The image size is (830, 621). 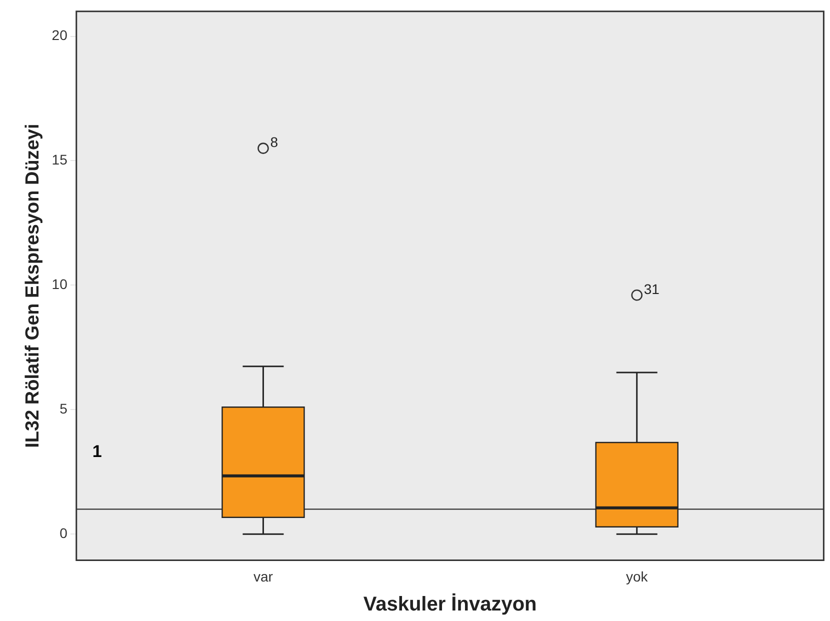 What do you see at coordinates (60, 35) in the screenshot?
I see `y-tick-label: 20` at bounding box center [60, 35].